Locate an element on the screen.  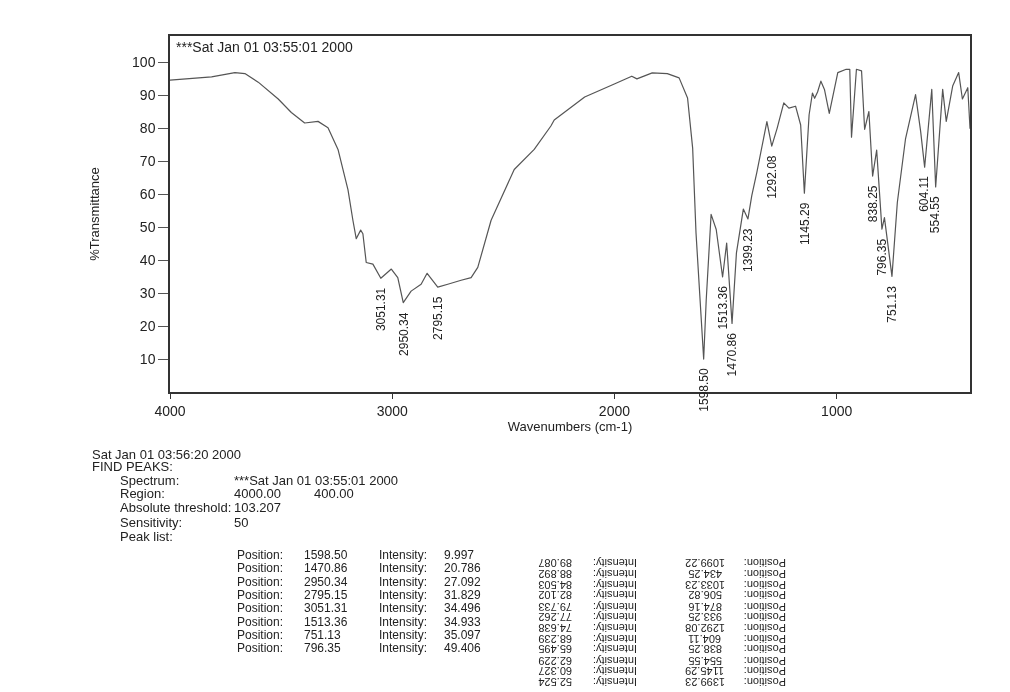
text: 2795.15 is located at coordinates (326, 595).